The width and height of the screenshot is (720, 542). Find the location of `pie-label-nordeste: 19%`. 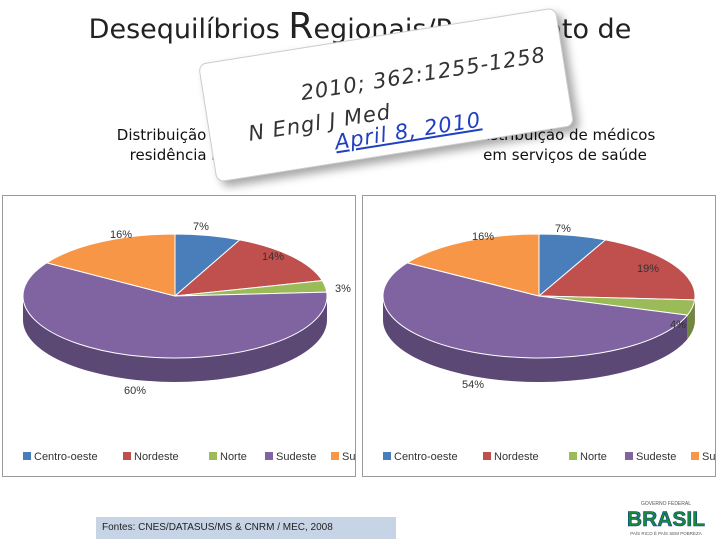

pie-label-nordeste: 19% is located at coordinates (648, 269).